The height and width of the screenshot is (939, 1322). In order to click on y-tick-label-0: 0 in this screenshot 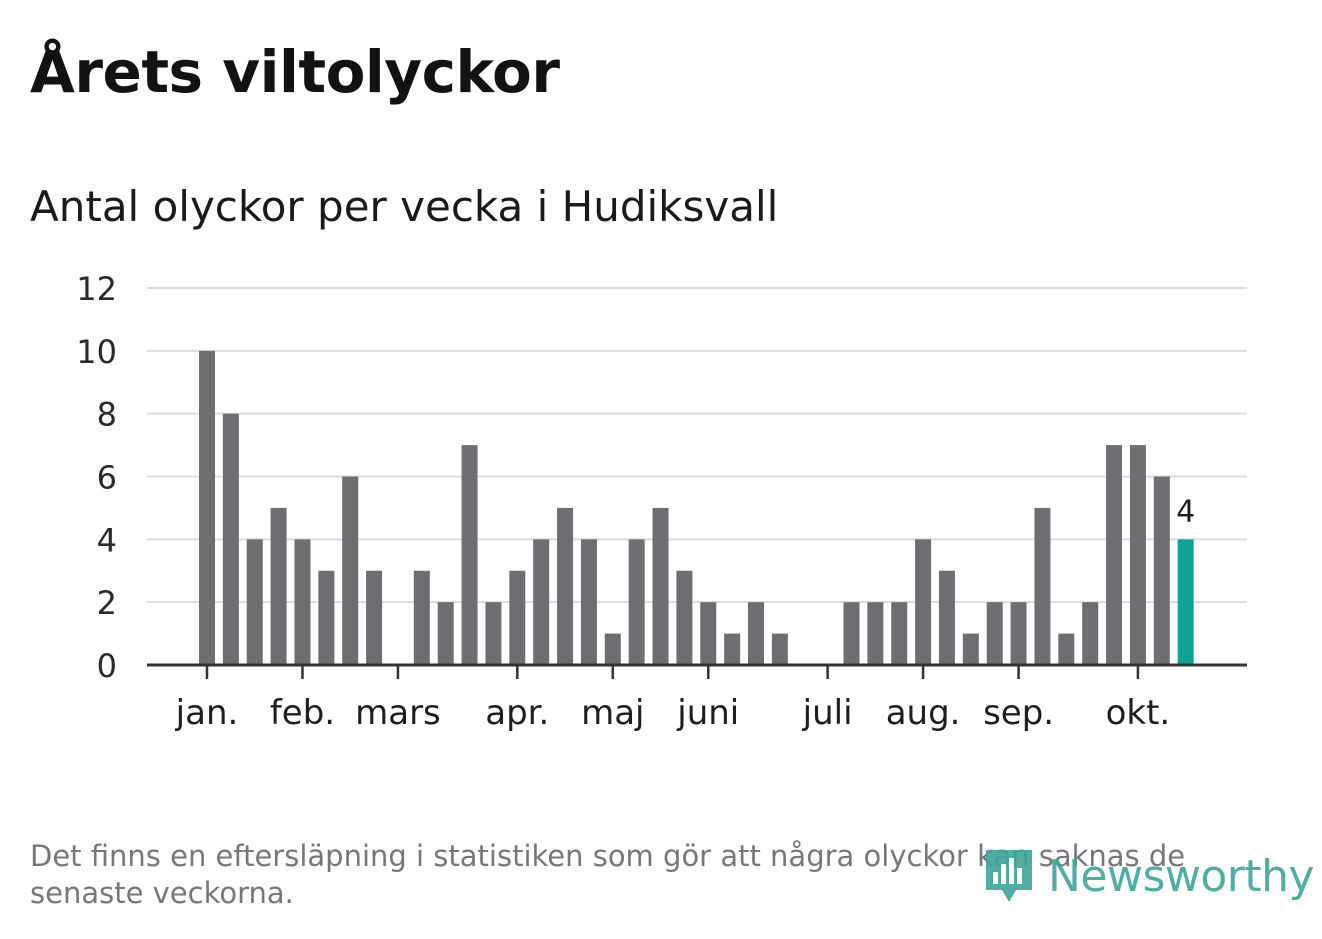, I will do `click(107, 666)`.